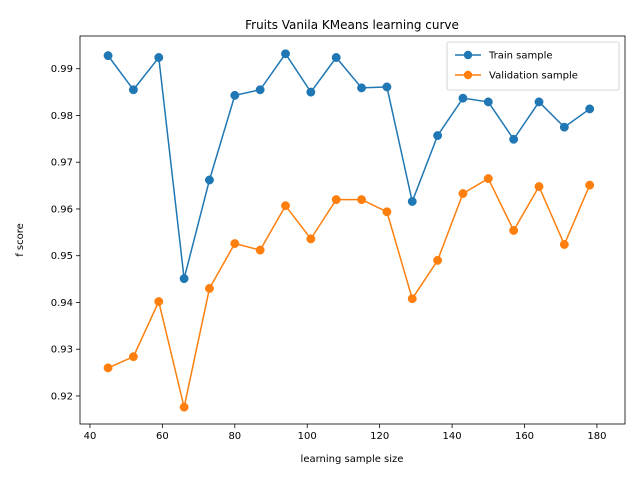 This screenshot has width=640, height=480. What do you see at coordinates (307, 436) in the screenshot?
I see `x-tick-label: 100` at bounding box center [307, 436].